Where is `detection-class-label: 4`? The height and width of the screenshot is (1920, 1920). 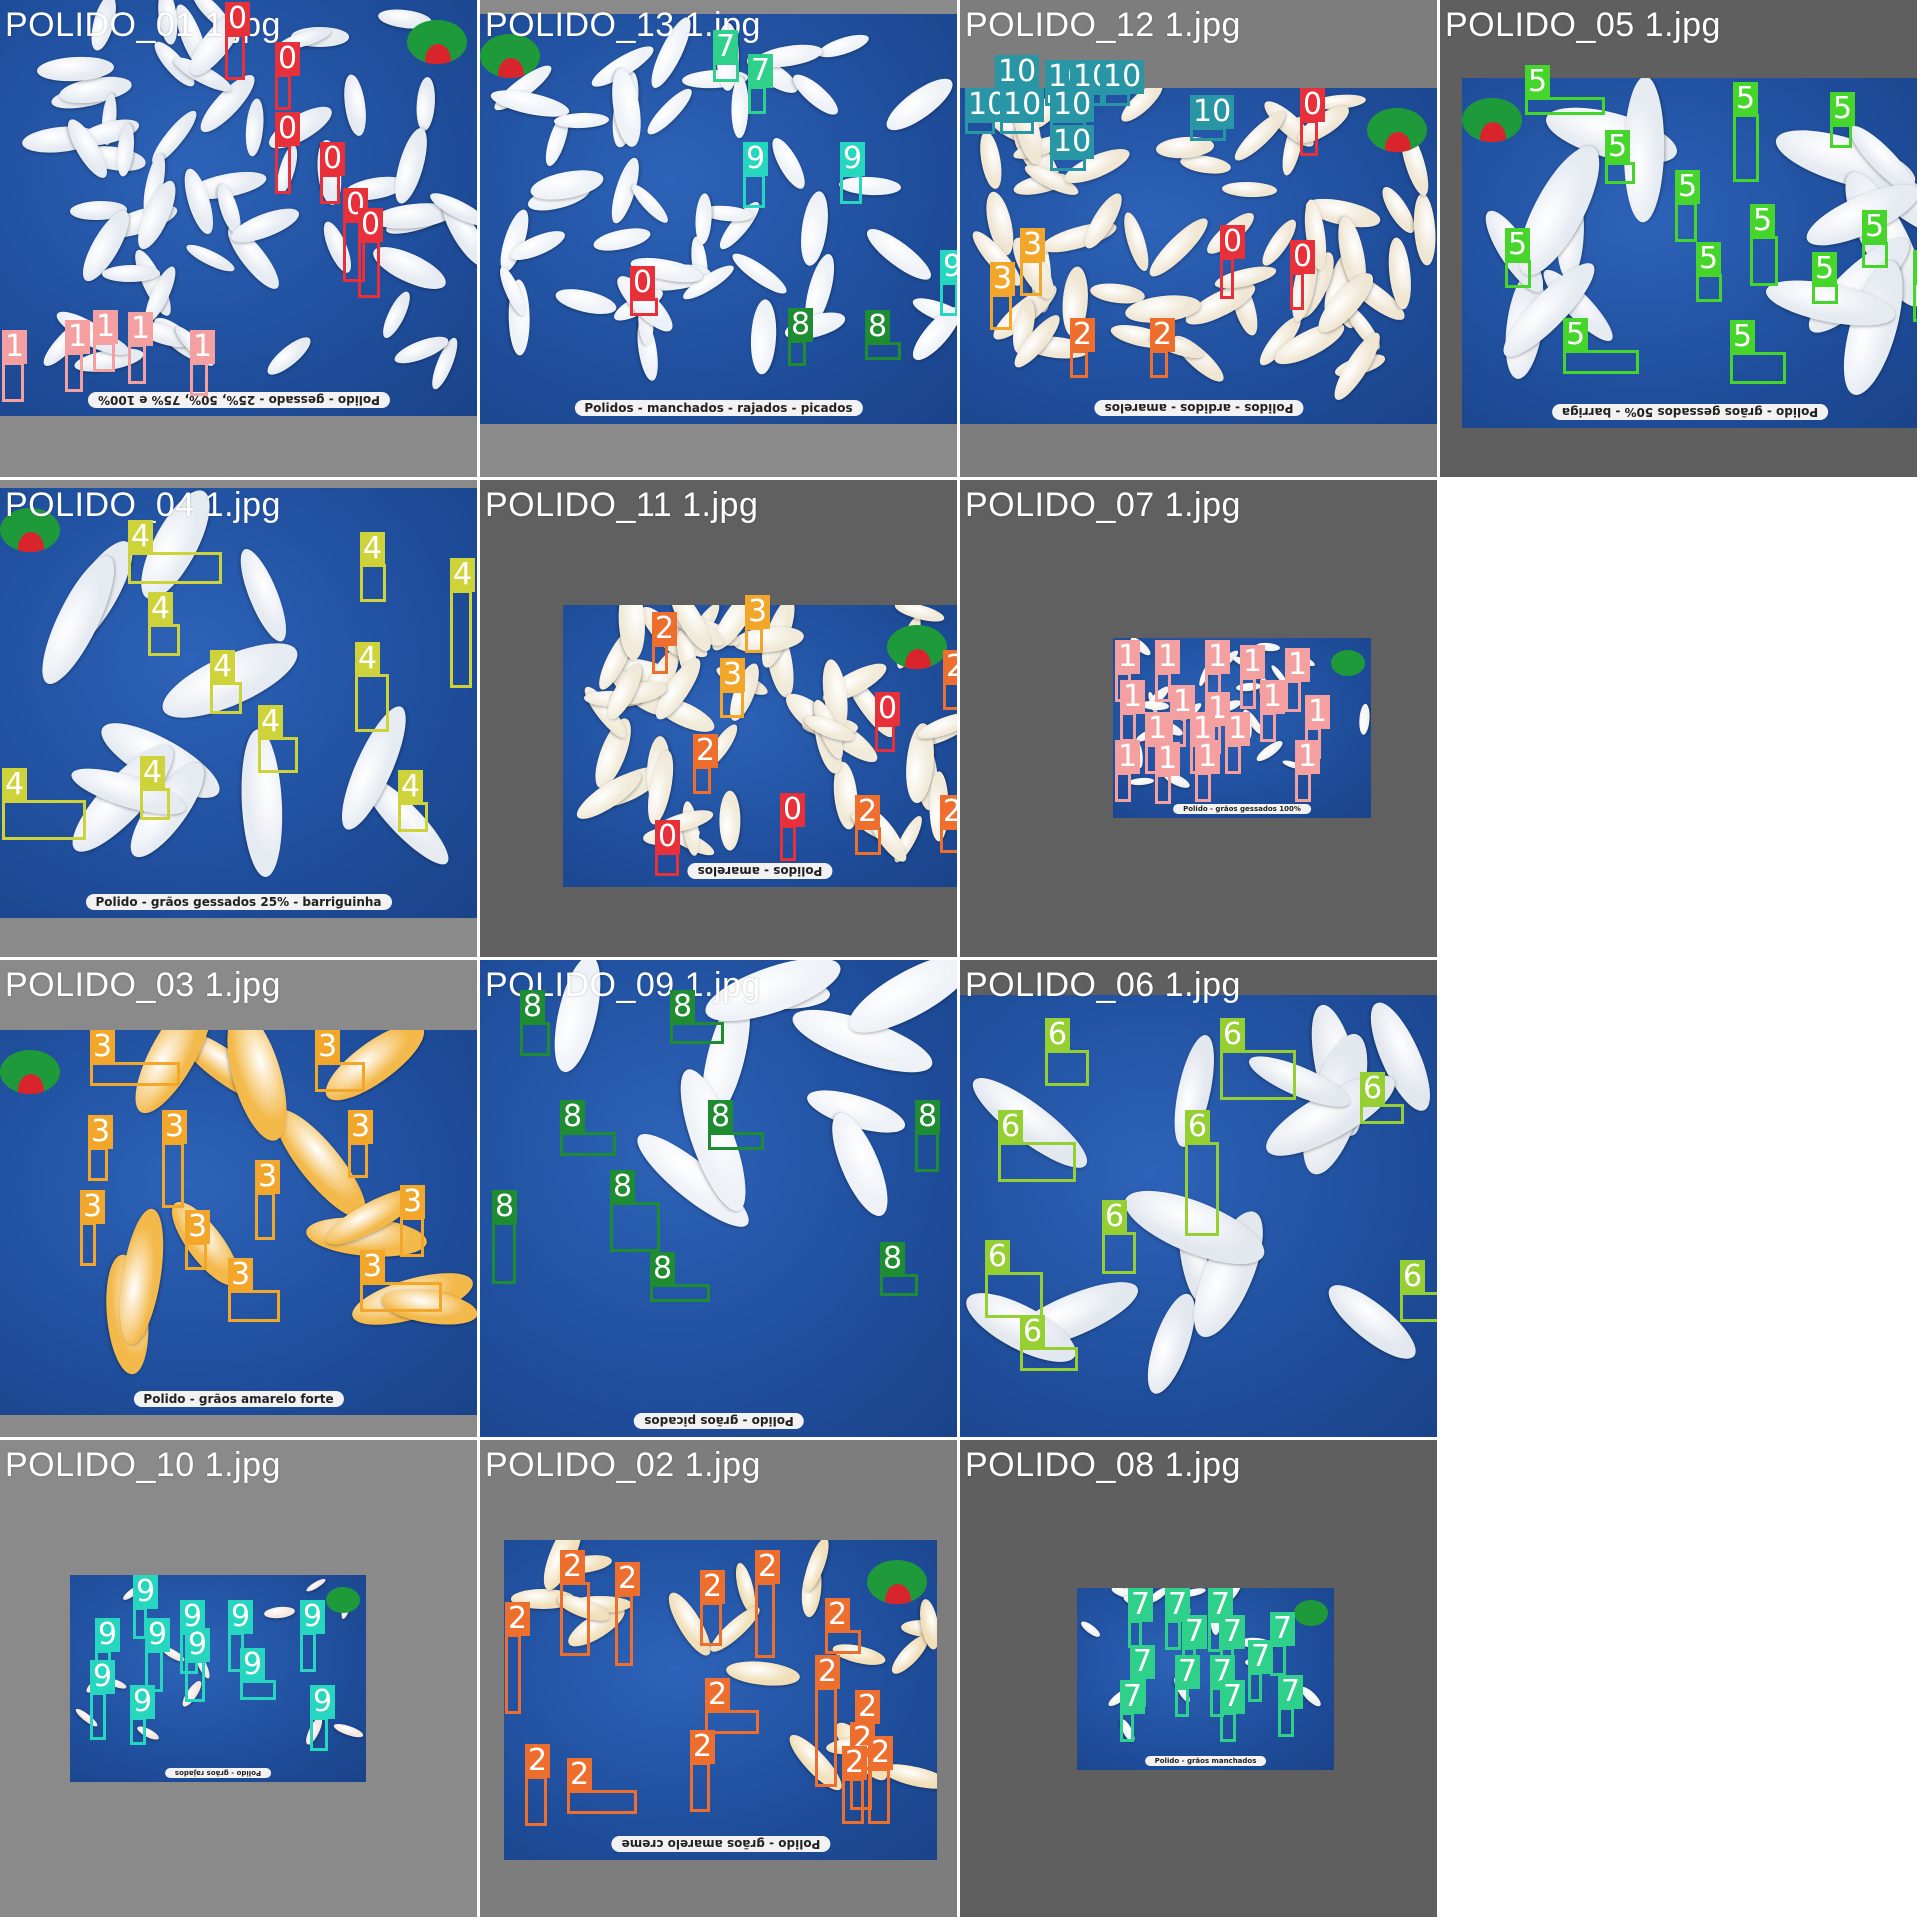 detection-class-label: 4 is located at coordinates (161, 609).